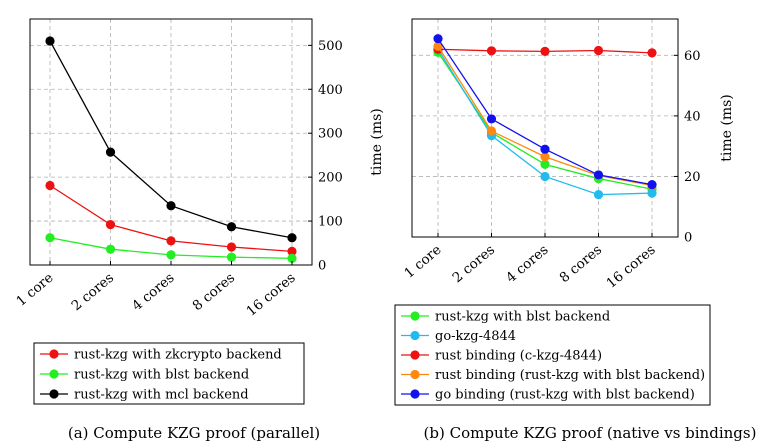  Describe the element at coordinates (518, 356) in the screenshot. I see `chart-b-legend-label: rust binding (c-kzg-4844)` at that location.